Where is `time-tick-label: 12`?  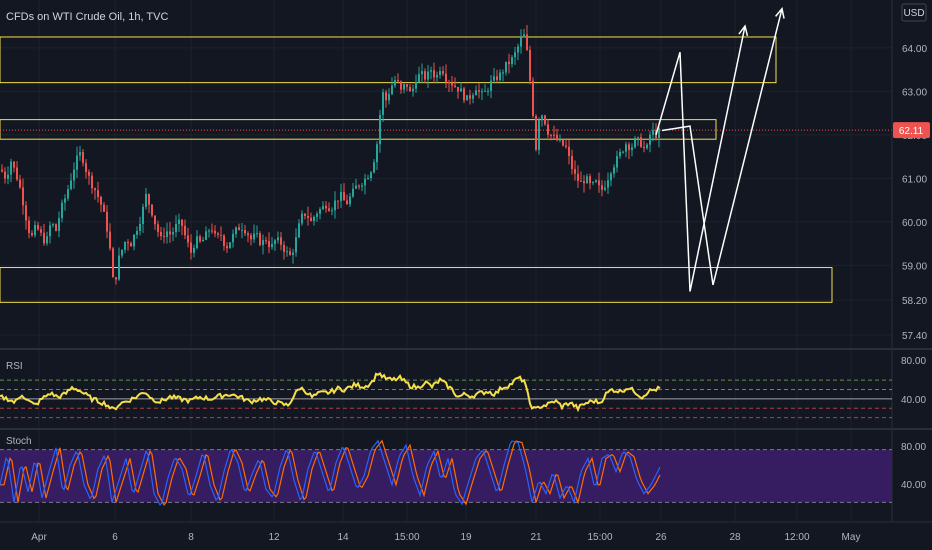 time-tick-label: 12 is located at coordinates (274, 537).